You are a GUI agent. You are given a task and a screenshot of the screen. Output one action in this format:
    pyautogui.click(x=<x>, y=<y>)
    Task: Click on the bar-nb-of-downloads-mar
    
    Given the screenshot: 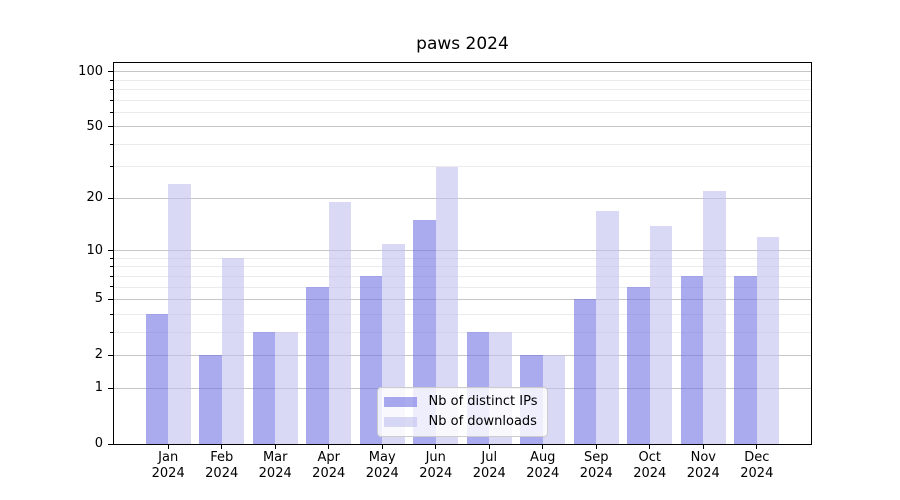 What is the action you would take?
    pyautogui.click(x=286, y=388)
    